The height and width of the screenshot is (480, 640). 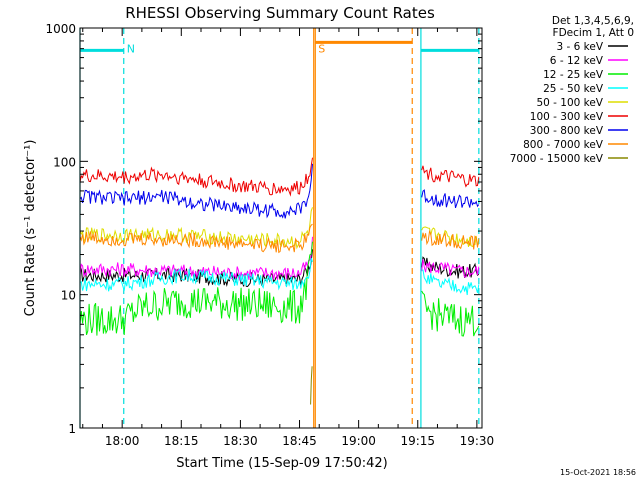 I want to click on legend-label: 300 - 800 keV, so click(x=567, y=131).